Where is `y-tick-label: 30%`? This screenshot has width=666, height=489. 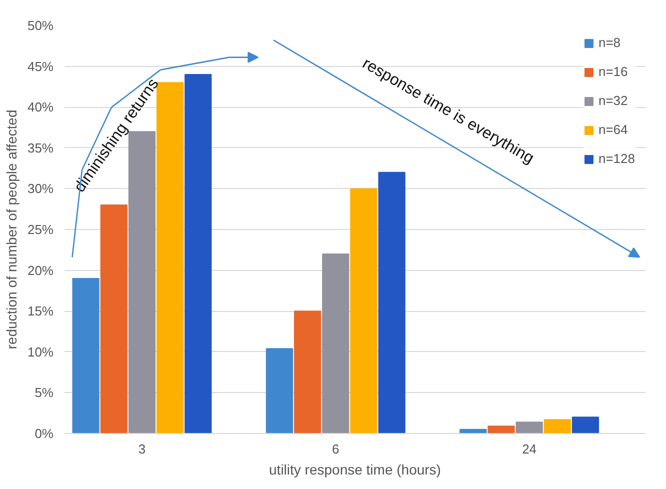 y-tick-label: 30% is located at coordinates (40, 188).